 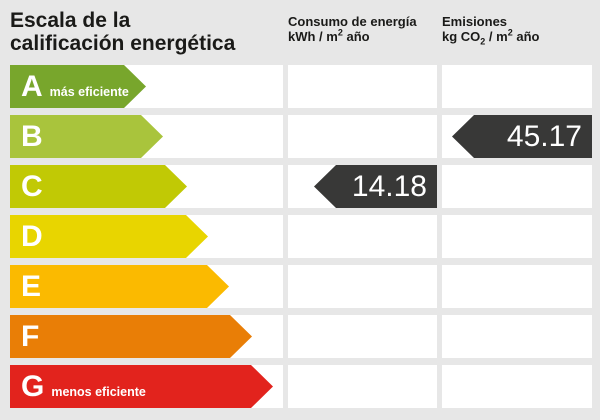 I want to click on scale-cell-b: B, so click(x=146, y=136).